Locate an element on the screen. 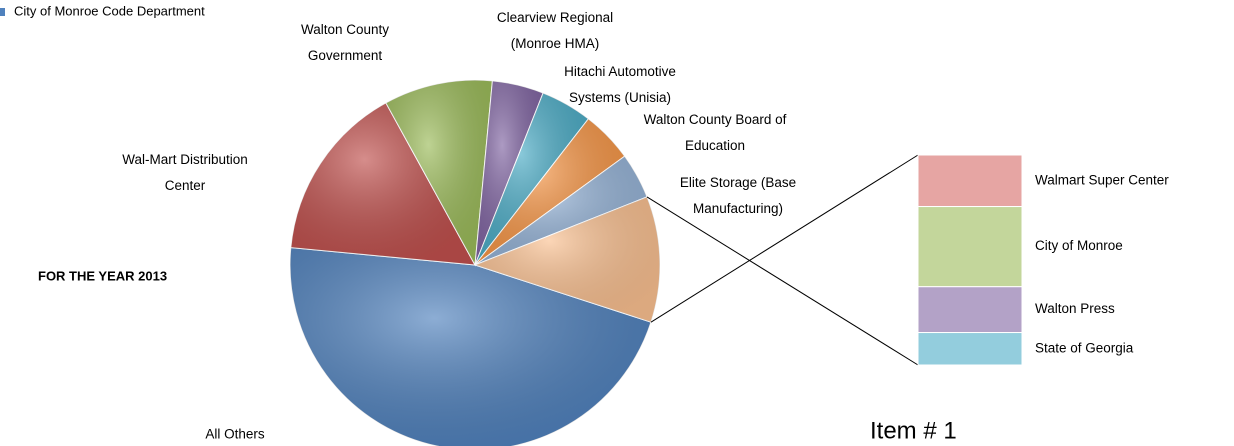  bar-label: State of Georgia is located at coordinates (1084, 347).